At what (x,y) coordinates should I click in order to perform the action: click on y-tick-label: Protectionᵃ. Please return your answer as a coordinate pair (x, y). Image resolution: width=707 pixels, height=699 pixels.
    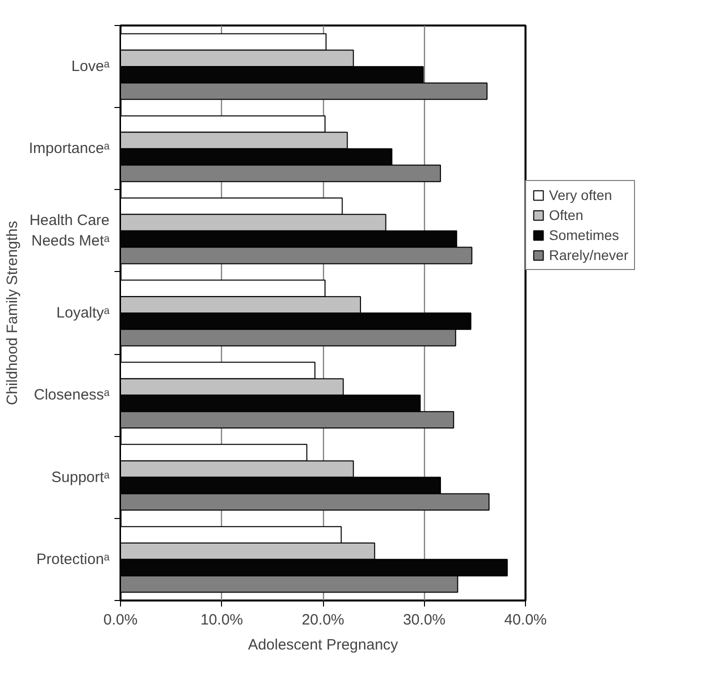
    Looking at the image, I should click on (73, 559).